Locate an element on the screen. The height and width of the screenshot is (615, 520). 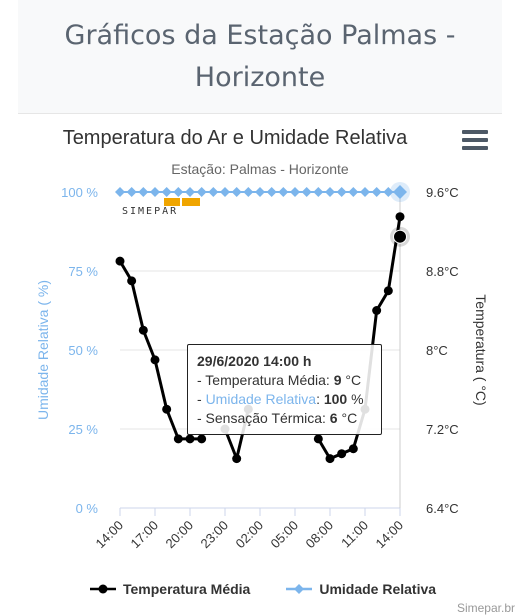
x-tick-label: 02:00 is located at coordinates (250, 535).